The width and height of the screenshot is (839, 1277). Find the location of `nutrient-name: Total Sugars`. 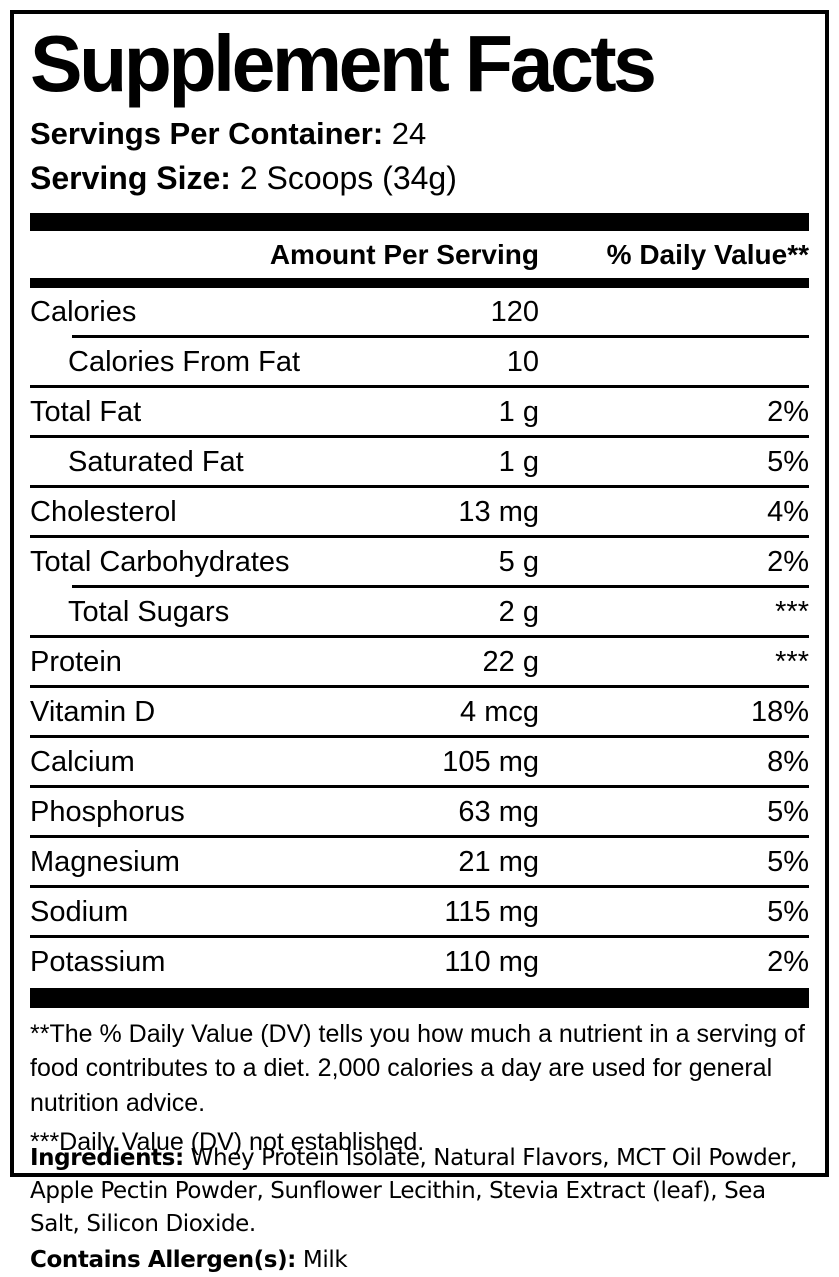

nutrient-name: Total Sugars is located at coordinates (149, 612).